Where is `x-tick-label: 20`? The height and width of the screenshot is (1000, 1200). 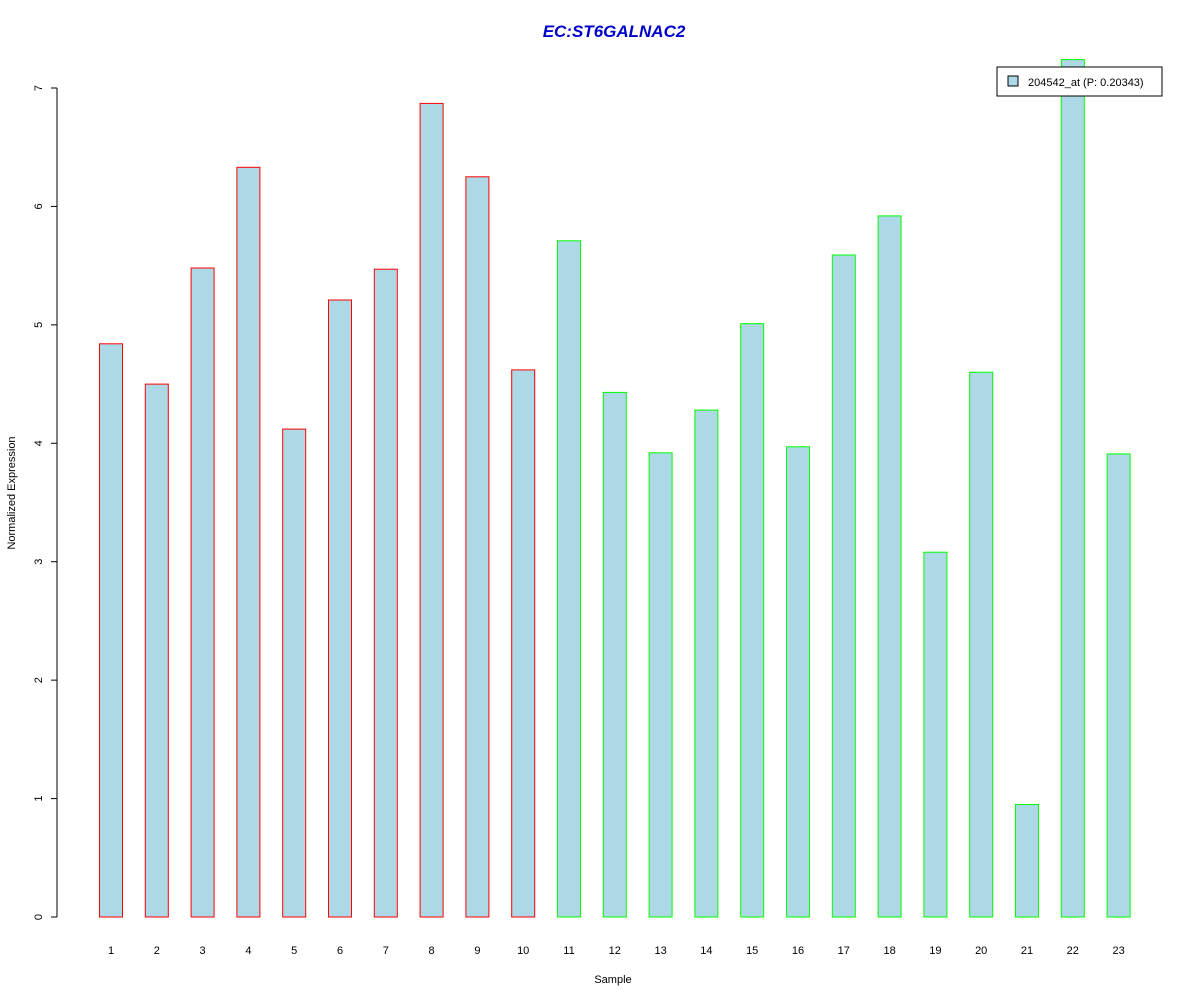 x-tick-label: 20 is located at coordinates (981, 951).